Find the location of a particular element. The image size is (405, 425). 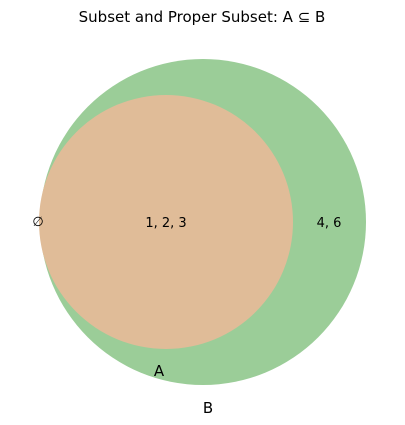

set-a-label: A is located at coordinates (159, 371).